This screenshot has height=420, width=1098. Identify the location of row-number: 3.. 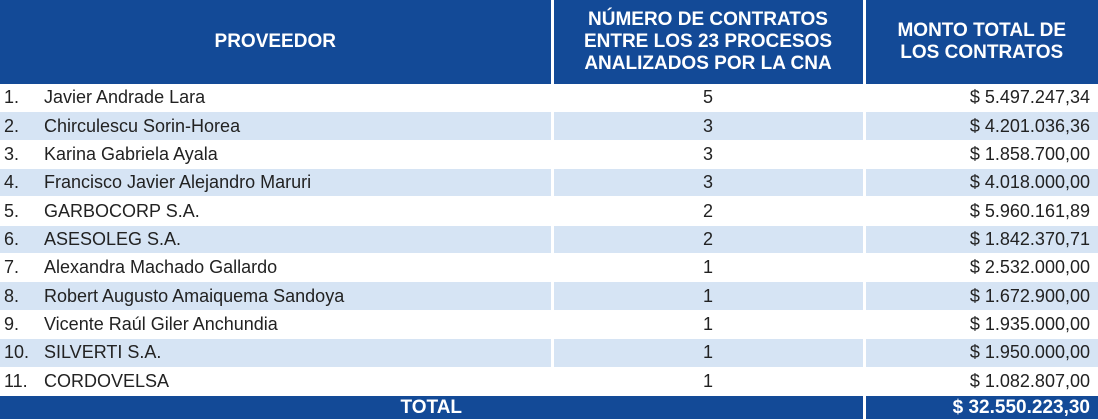
(12, 153).